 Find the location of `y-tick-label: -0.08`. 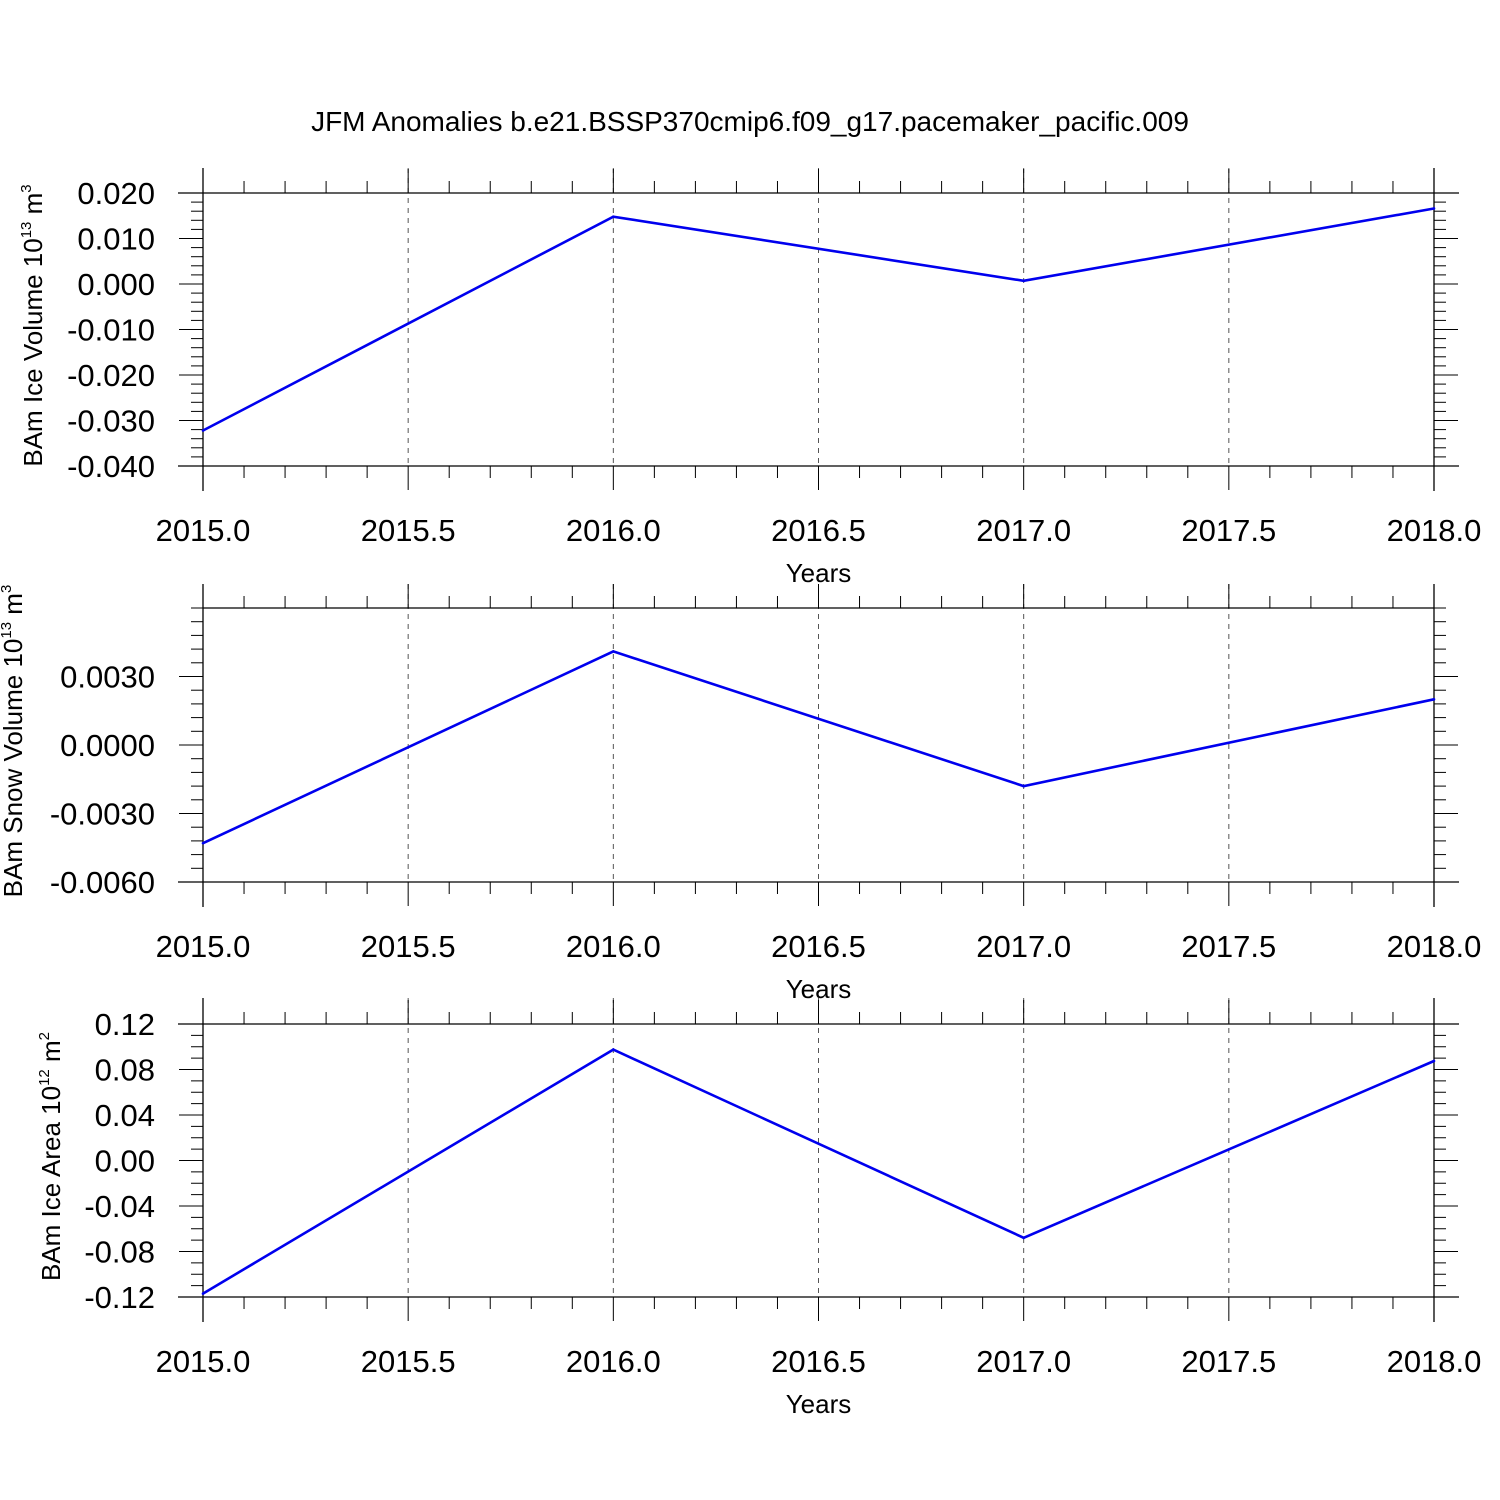

y-tick-label: -0.08 is located at coordinates (119, 1252).